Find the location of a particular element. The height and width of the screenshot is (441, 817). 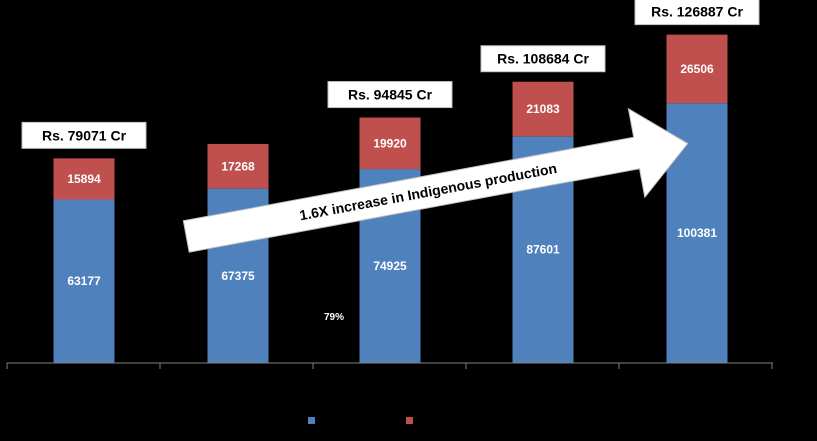

data-label-series-1: 100381 is located at coordinates (697, 233).